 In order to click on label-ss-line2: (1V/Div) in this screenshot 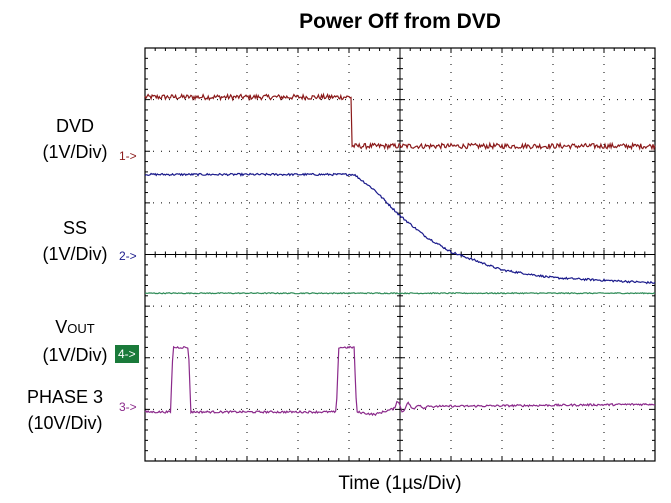, I will do `click(75, 254)`.